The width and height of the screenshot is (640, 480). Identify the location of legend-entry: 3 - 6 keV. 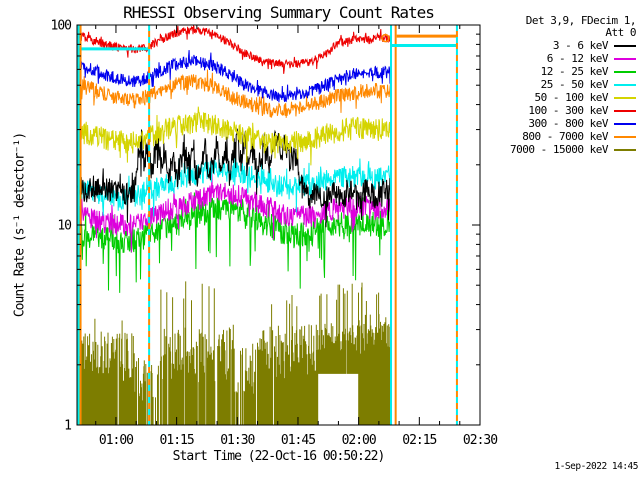
(565, 46).